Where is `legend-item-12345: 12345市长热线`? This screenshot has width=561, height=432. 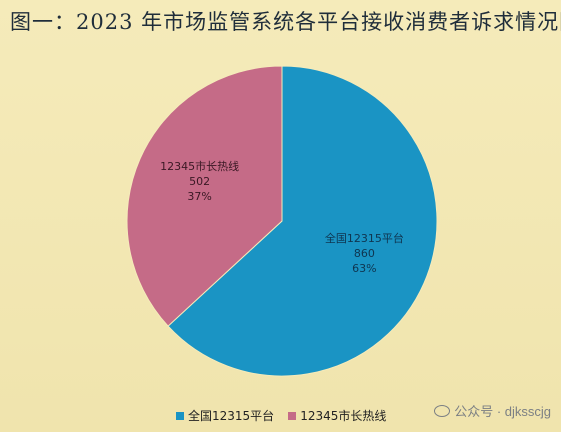
legend-item-12345: 12345市长热线 is located at coordinates (337, 415).